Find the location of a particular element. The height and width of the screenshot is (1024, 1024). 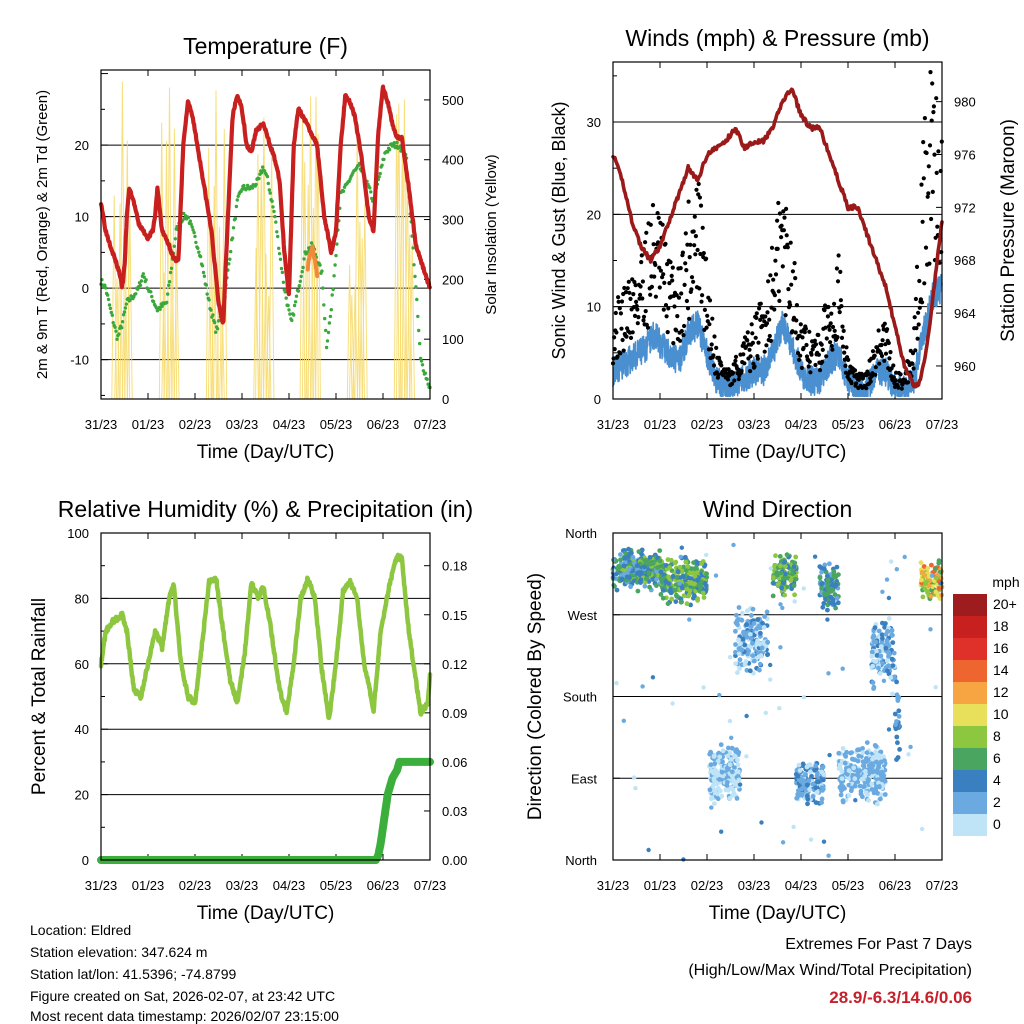

extremes-values: 28.9/-6.3/14.6/0.06 is located at coordinates (900, 997).